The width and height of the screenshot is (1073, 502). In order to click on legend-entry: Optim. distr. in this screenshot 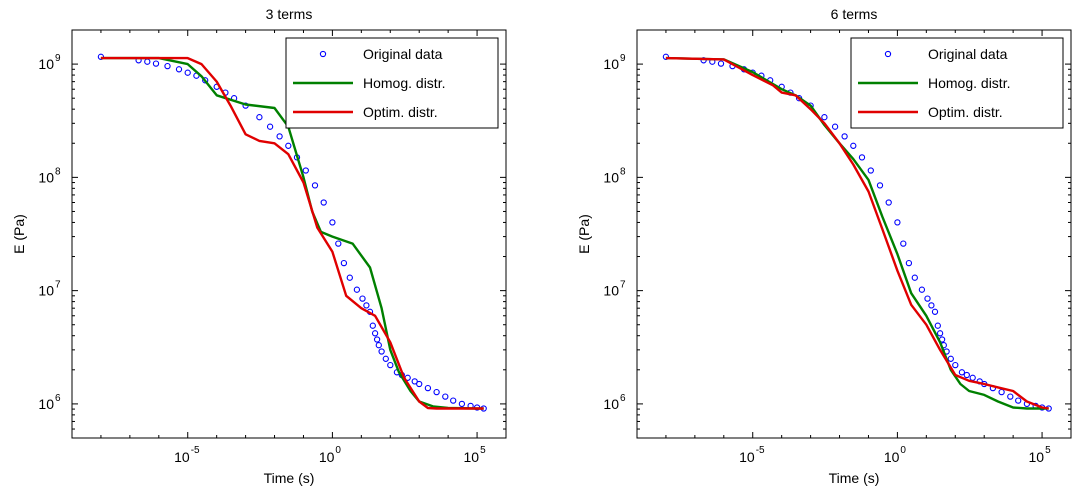, I will do `click(930, 112)`.